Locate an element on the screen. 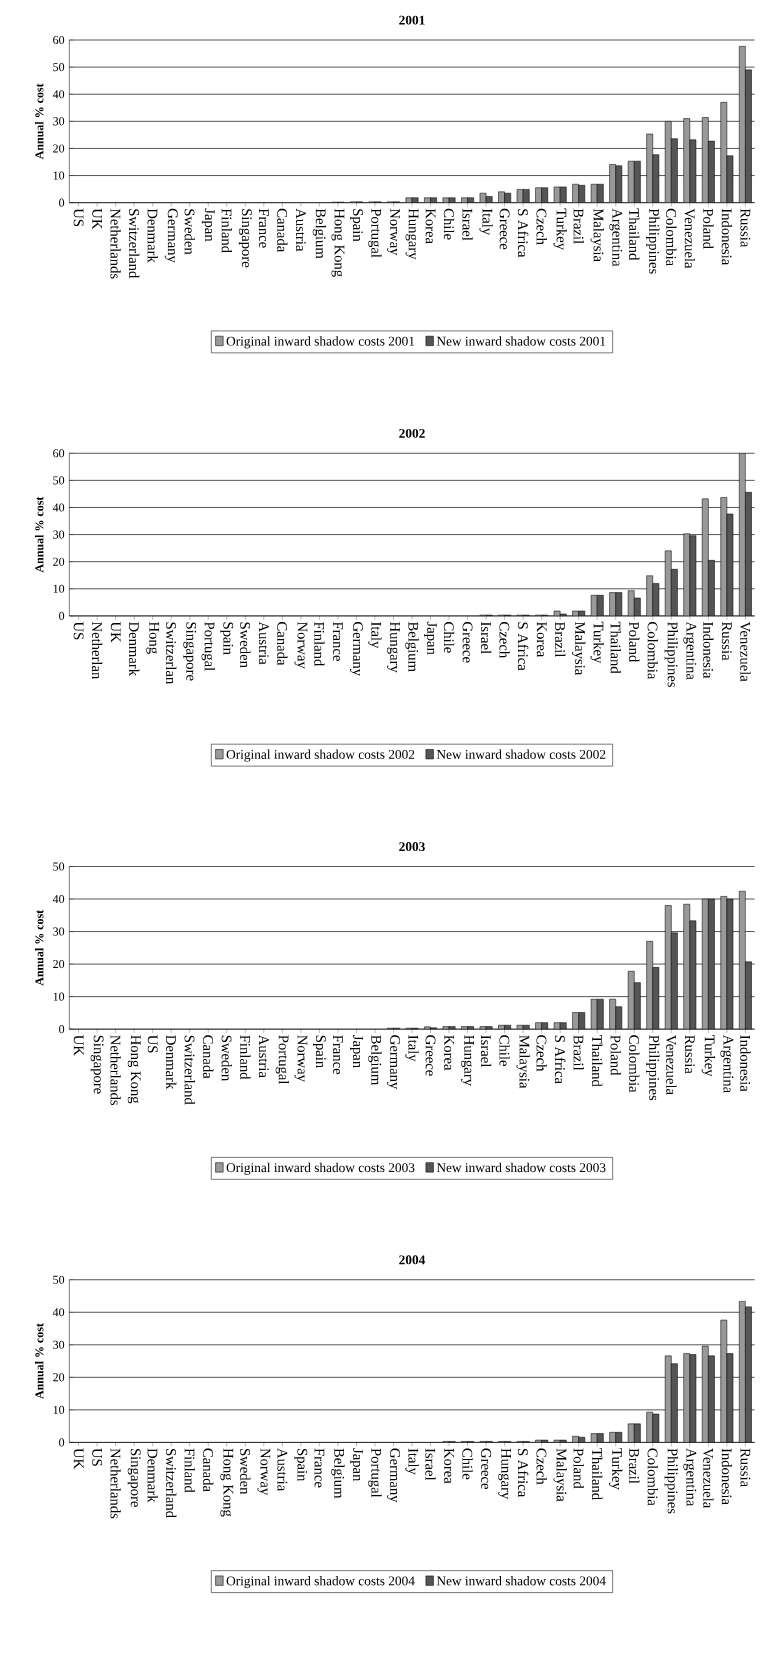 Image resolution: width=760 pixels, height=1653 pixels. x-tick-label: Indonesia is located at coordinates (727, 237).